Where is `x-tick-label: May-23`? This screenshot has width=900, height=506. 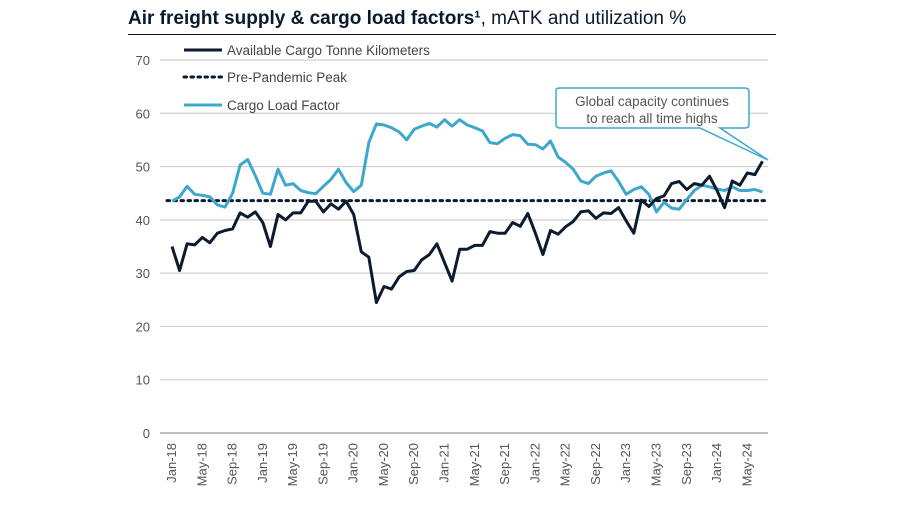
x-tick-label: May-23 is located at coordinates (655, 464).